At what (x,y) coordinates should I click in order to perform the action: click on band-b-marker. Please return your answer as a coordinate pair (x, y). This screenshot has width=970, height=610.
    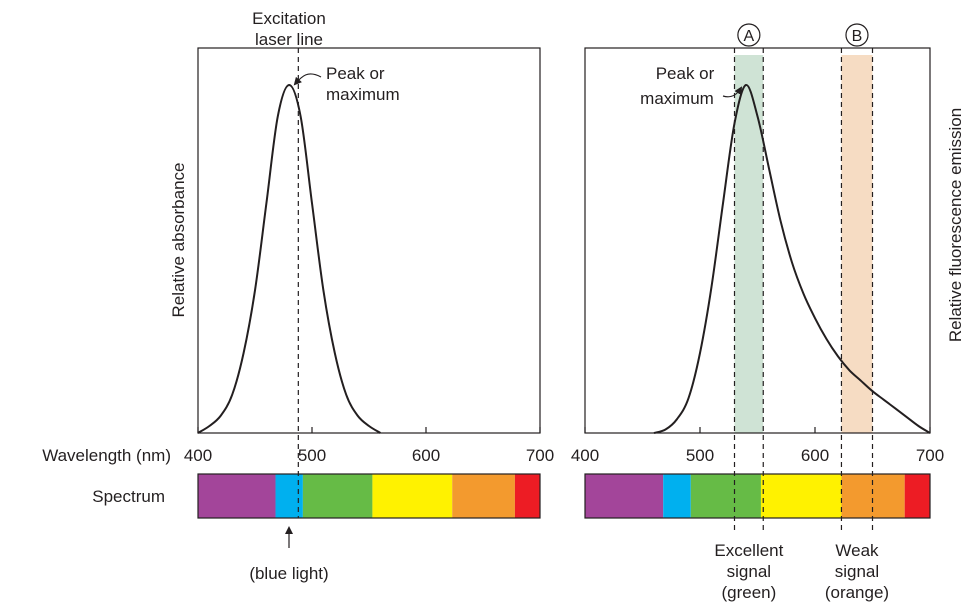
    Looking at the image, I should click on (857, 35).